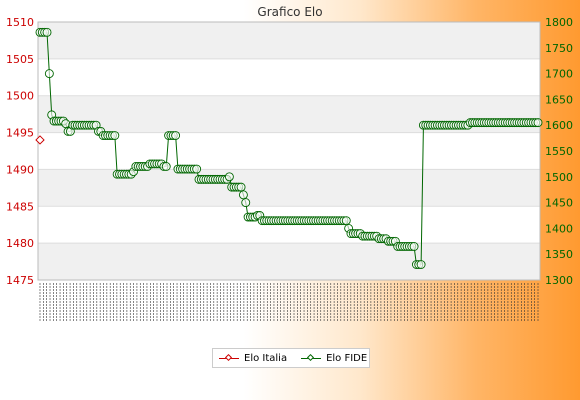  What do you see at coordinates (289, 12) in the screenshot?
I see `chart-title: Grafico Elo` at bounding box center [289, 12].